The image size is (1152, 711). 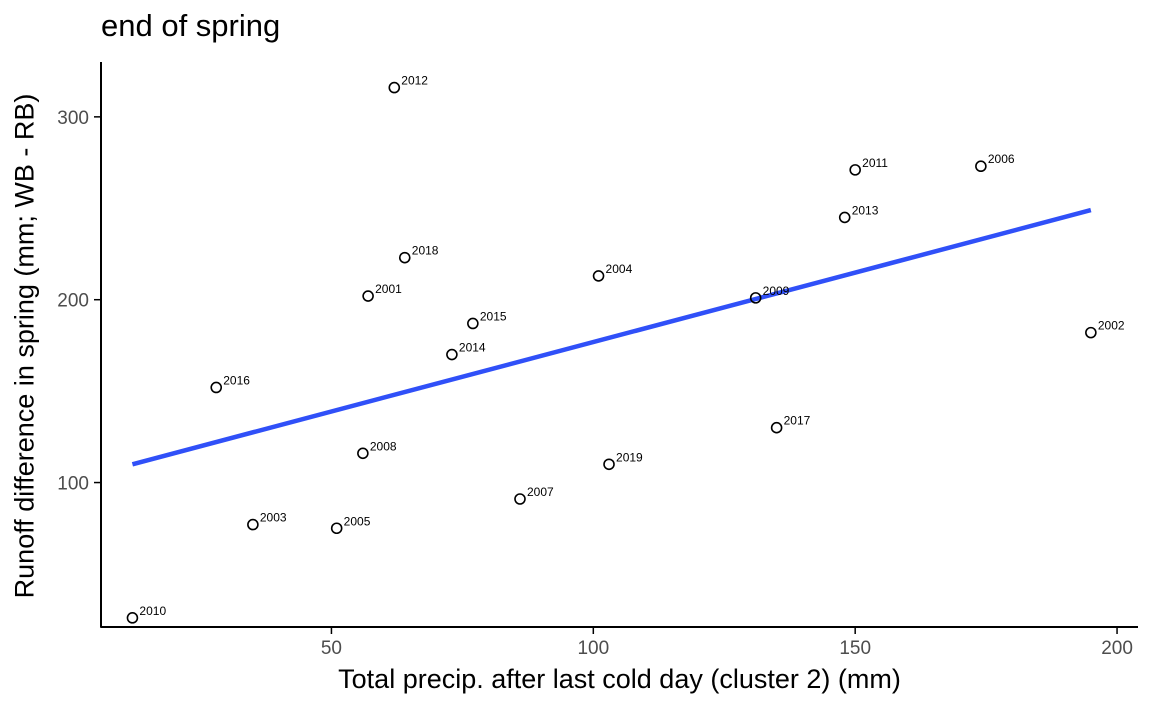 What do you see at coordinates (236, 380) in the screenshot?
I see `point-label: 2016` at bounding box center [236, 380].